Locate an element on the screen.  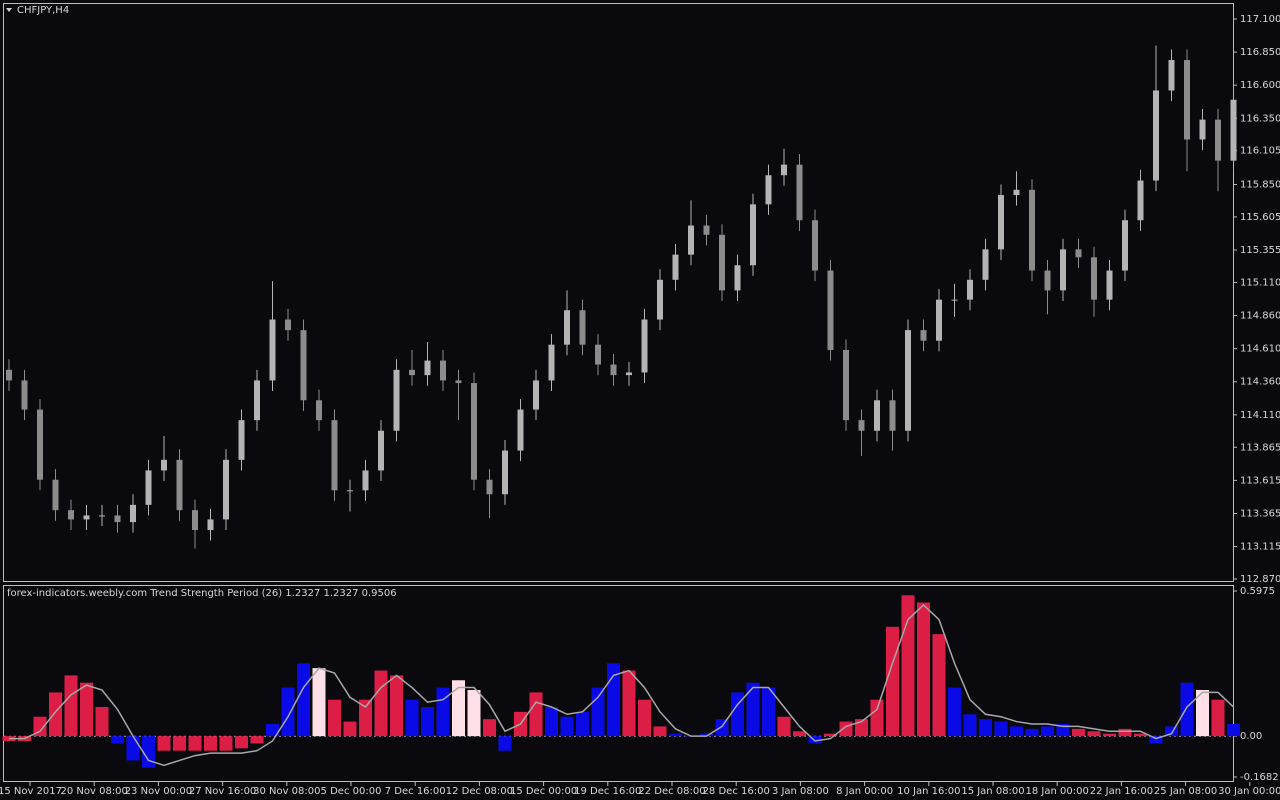
y-tick-label: 114.360 is located at coordinates (1260, 382).